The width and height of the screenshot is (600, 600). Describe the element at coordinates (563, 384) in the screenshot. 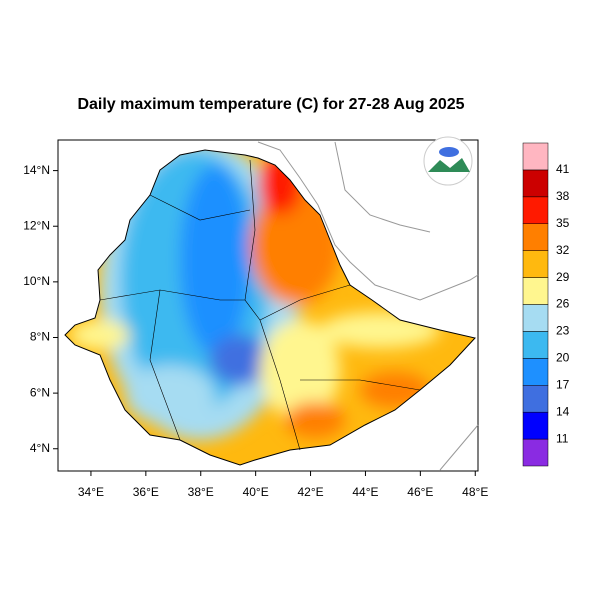

I see `colorbar-label: 17` at that location.